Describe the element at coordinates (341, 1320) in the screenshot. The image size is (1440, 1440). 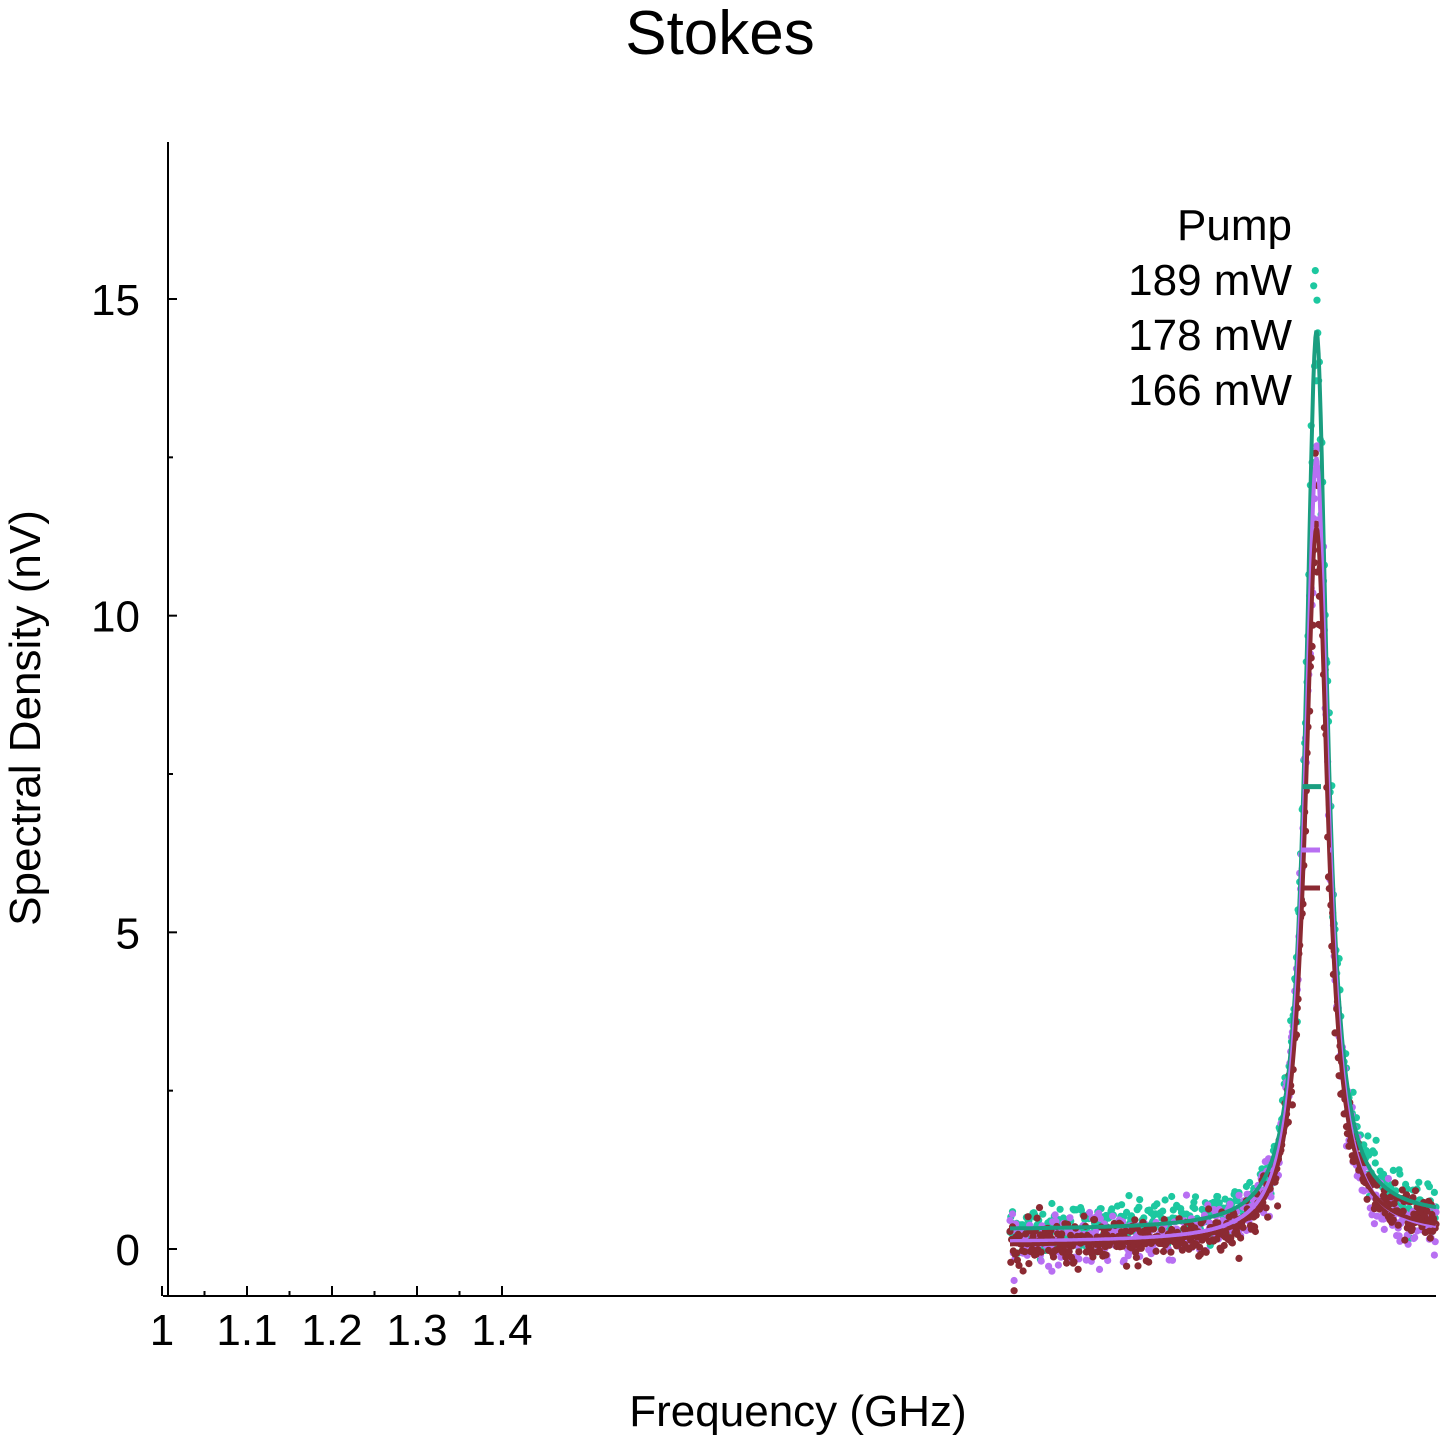
I see `x-ticks: 1 1.1 1.2 1.3 1.4` at that location.